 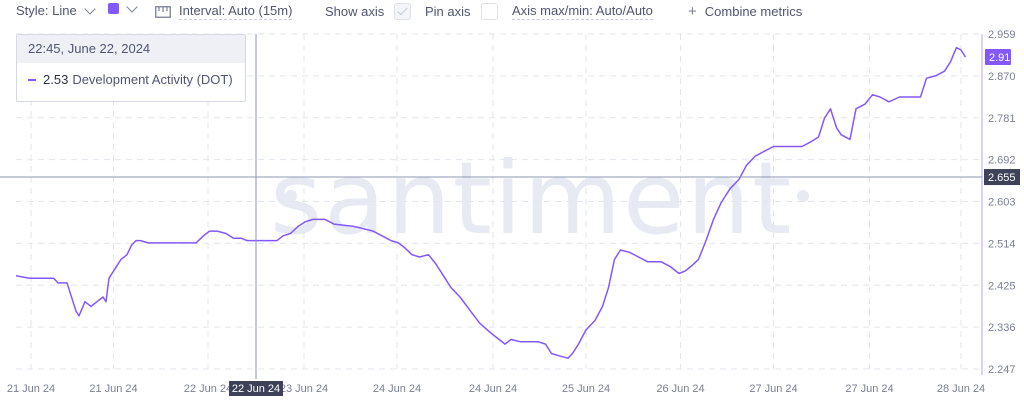 What do you see at coordinates (753, 11) in the screenshot?
I see `combine-metrics-label: Combine metrics` at bounding box center [753, 11].